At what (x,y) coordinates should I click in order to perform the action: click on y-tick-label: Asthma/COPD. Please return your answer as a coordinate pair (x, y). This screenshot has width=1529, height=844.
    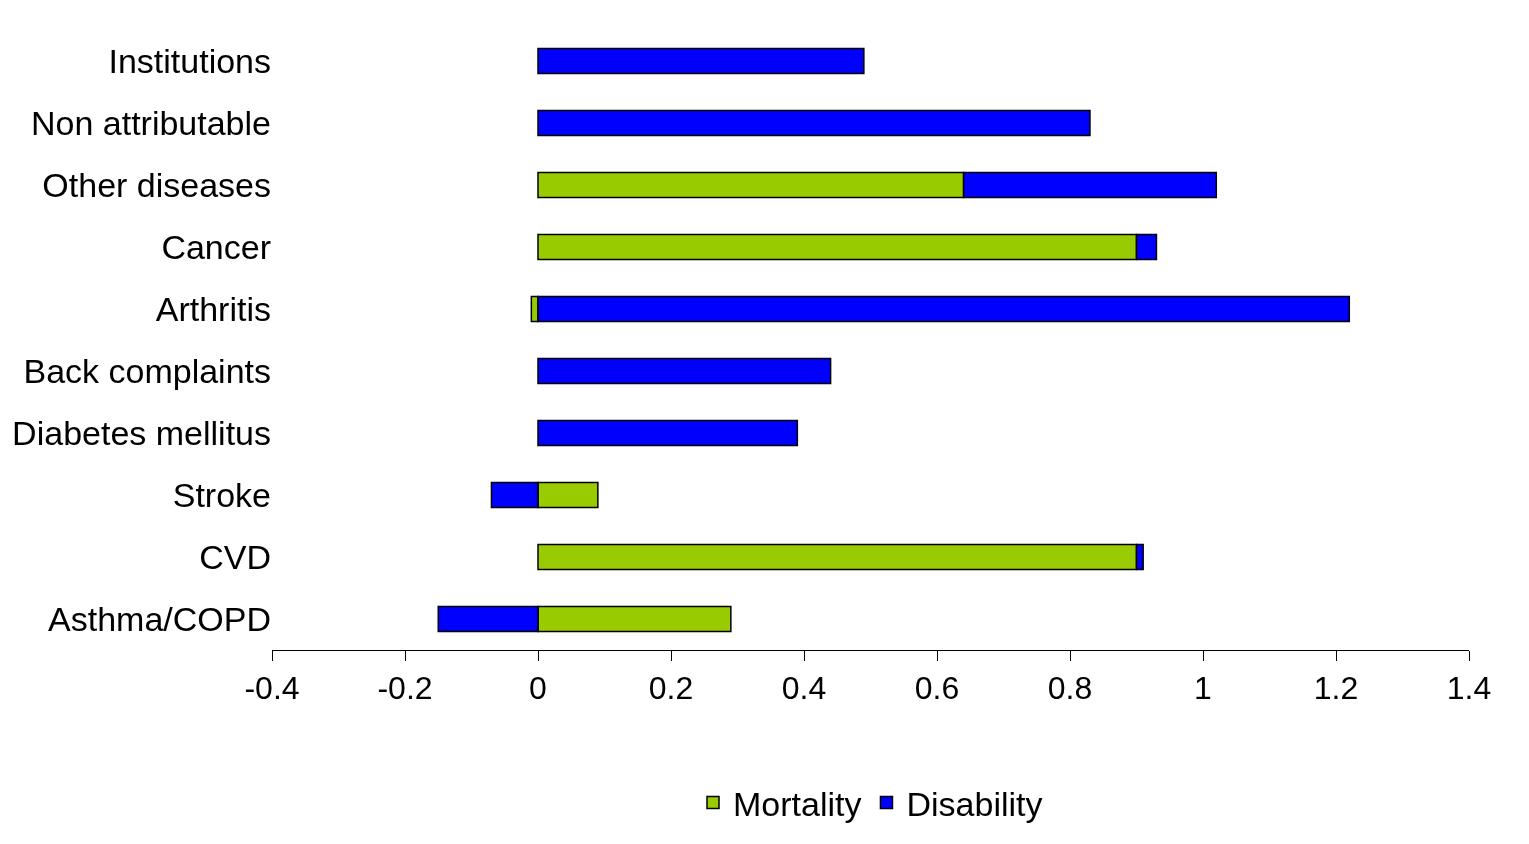
    Looking at the image, I should click on (159, 618).